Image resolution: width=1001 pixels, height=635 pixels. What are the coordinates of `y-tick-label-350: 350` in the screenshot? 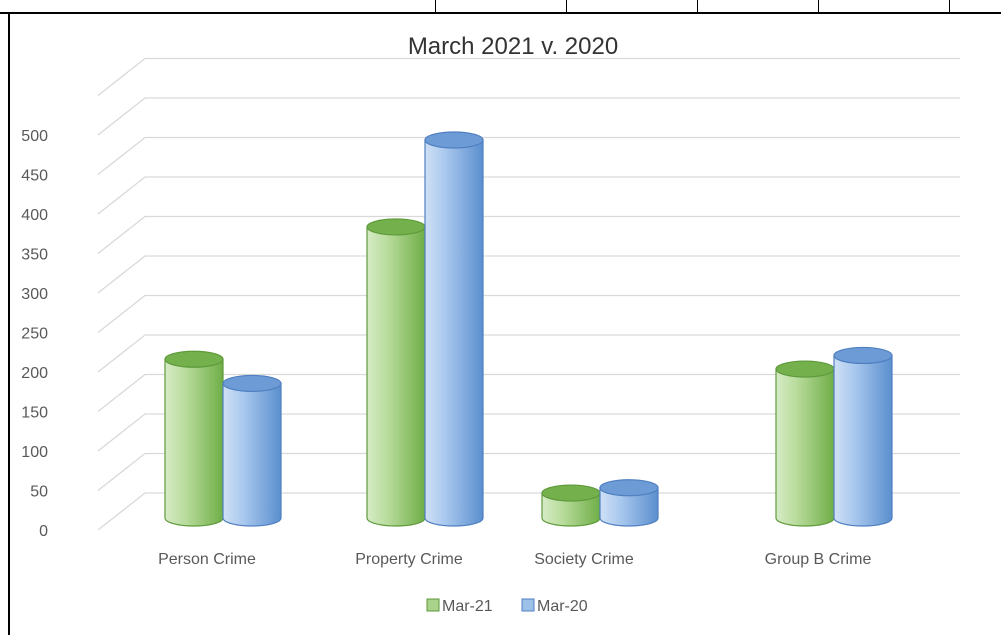 It's located at (34, 255).